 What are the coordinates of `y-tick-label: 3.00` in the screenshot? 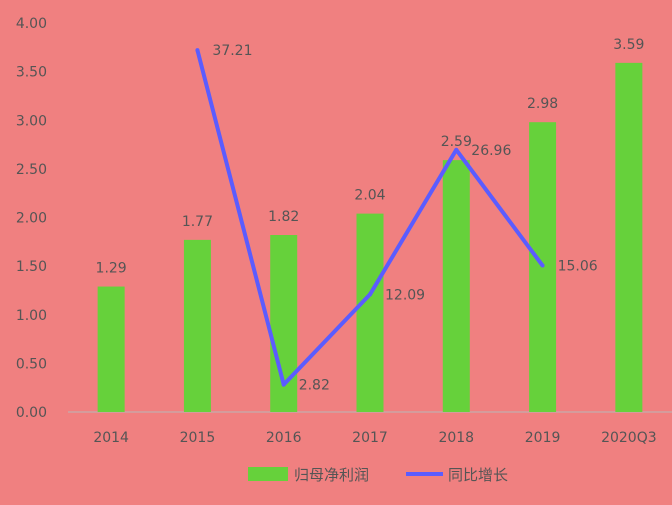 It's located at (31, 121).